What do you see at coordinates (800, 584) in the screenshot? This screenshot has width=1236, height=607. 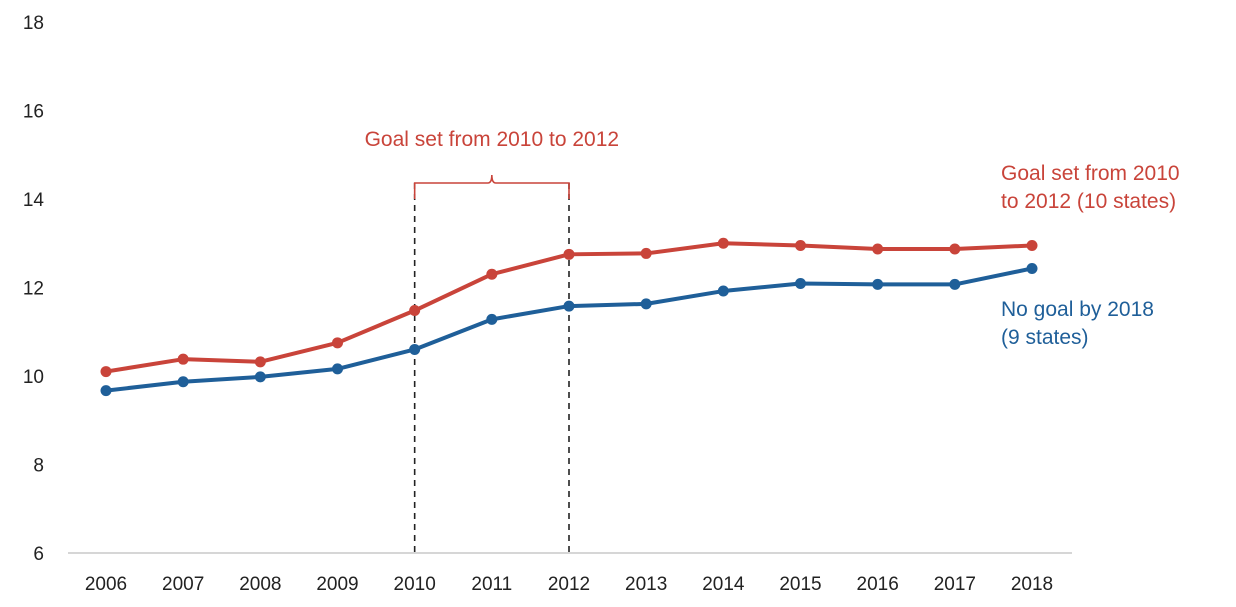 I see `x-tick-label: 2015` at bounding box center [800, 584].